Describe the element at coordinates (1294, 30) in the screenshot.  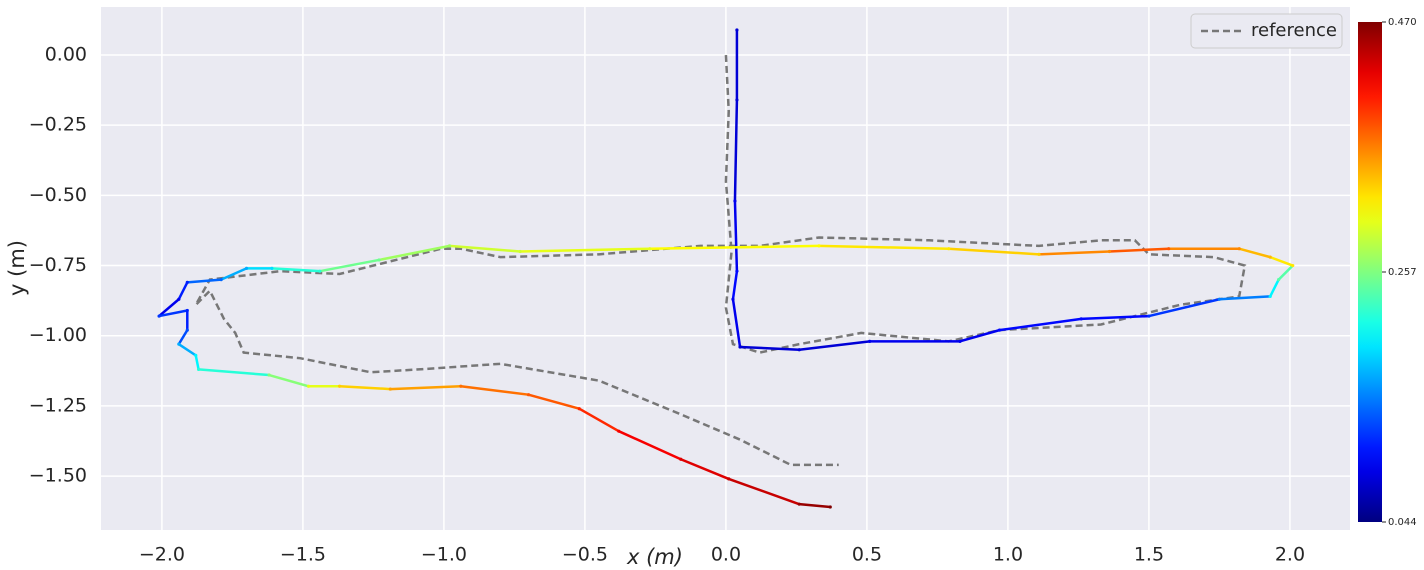
I see `legend-label: reference` at that location.